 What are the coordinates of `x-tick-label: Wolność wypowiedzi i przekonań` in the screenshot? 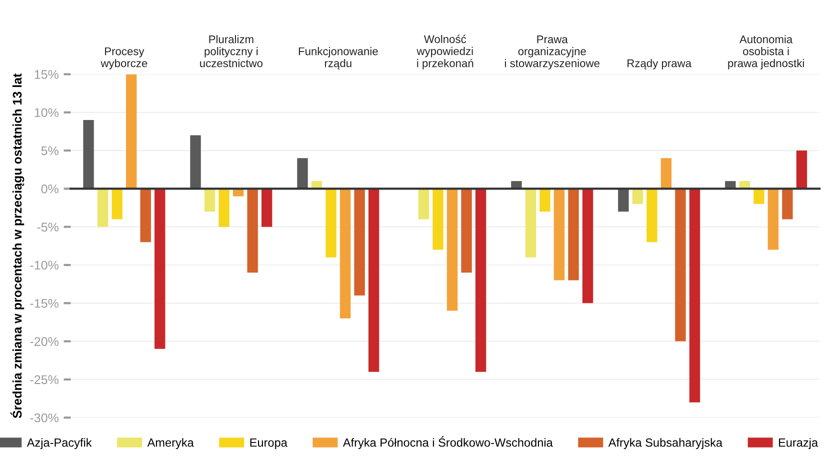 It's located at (445, 52).